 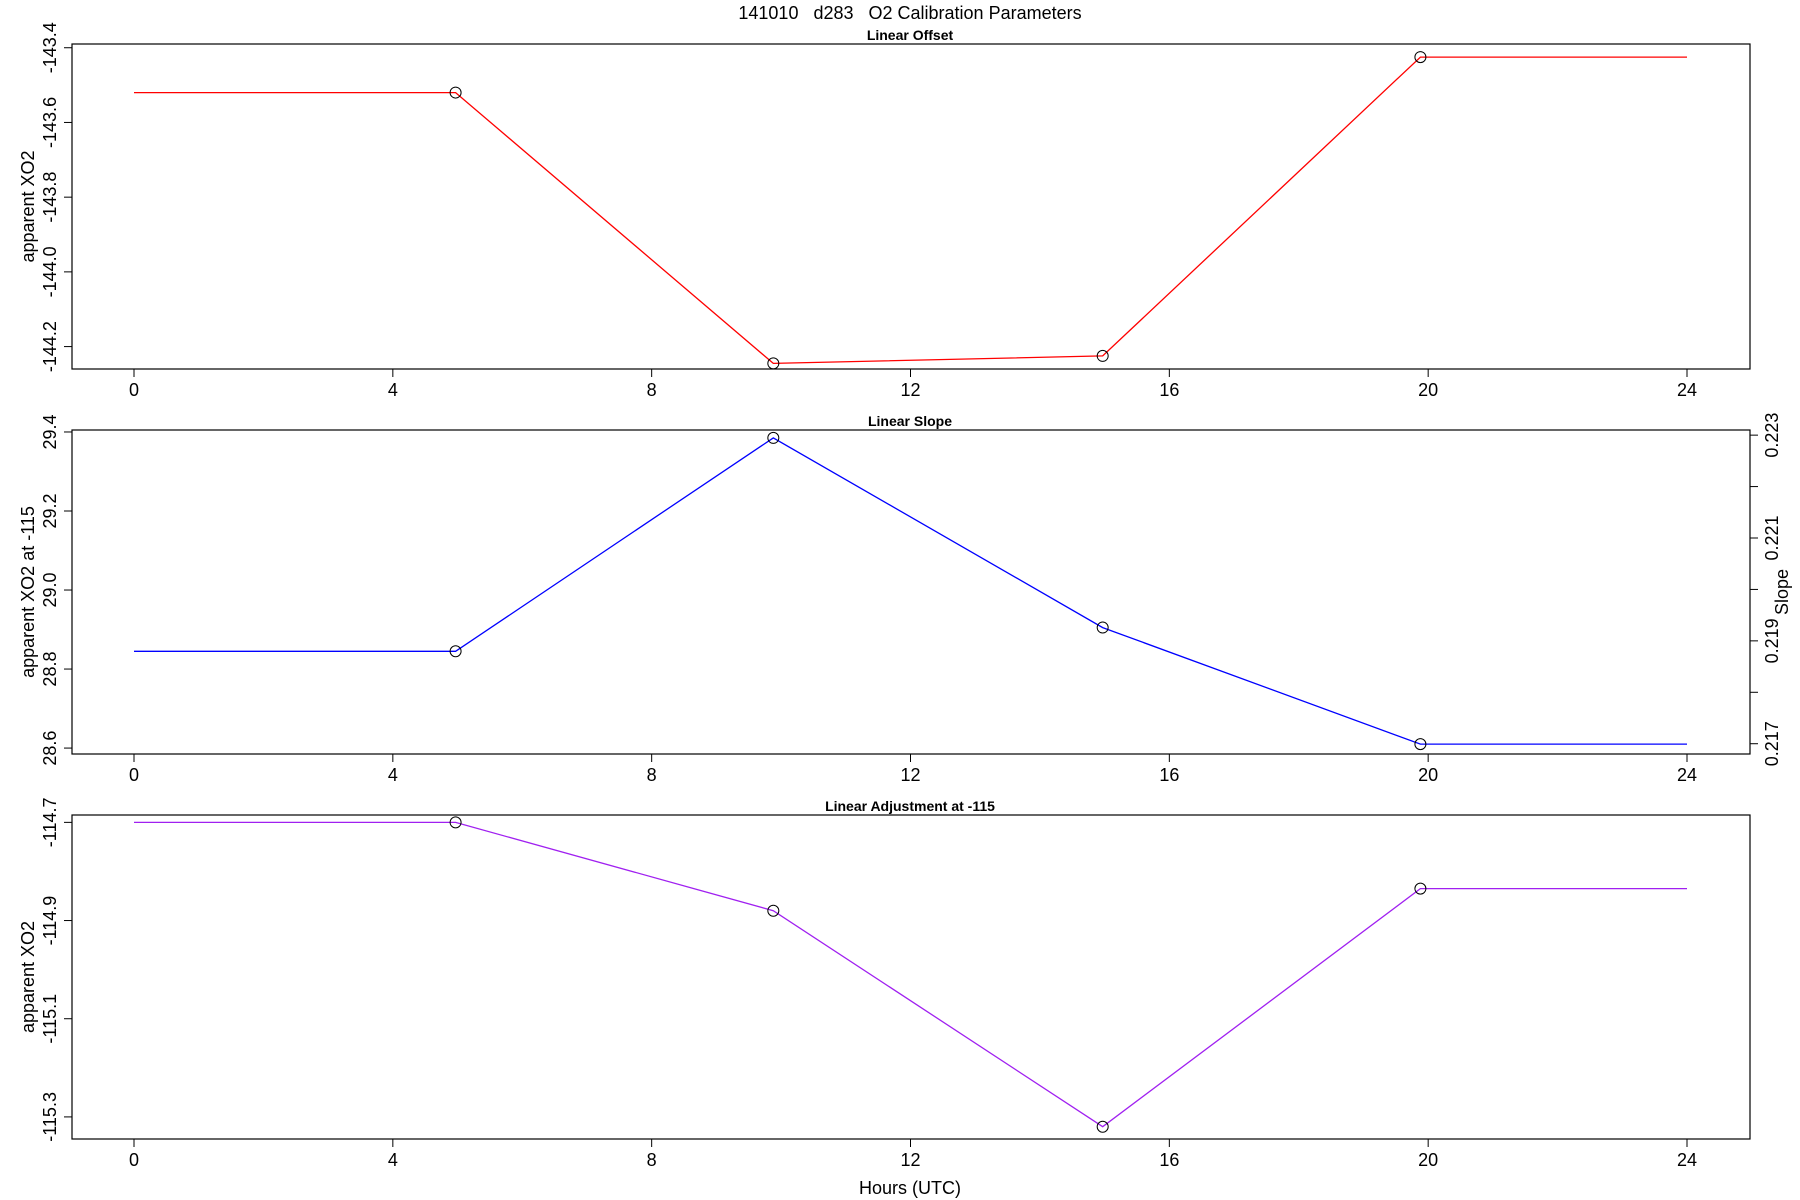 I want to click on y2-tick-label: 0.223, so click(x=1772, y=435).